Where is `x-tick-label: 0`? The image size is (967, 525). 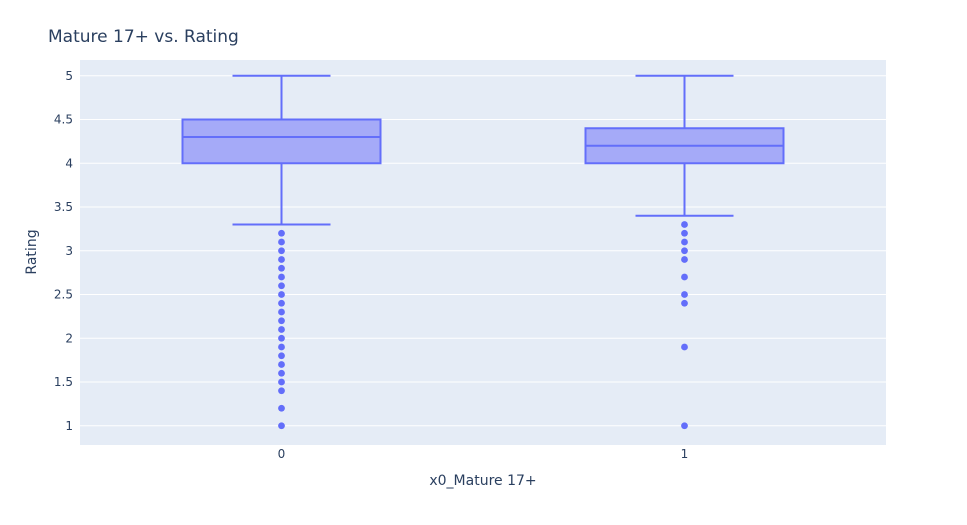
x-tick-label: 0 is located at coordinates (282, 454).